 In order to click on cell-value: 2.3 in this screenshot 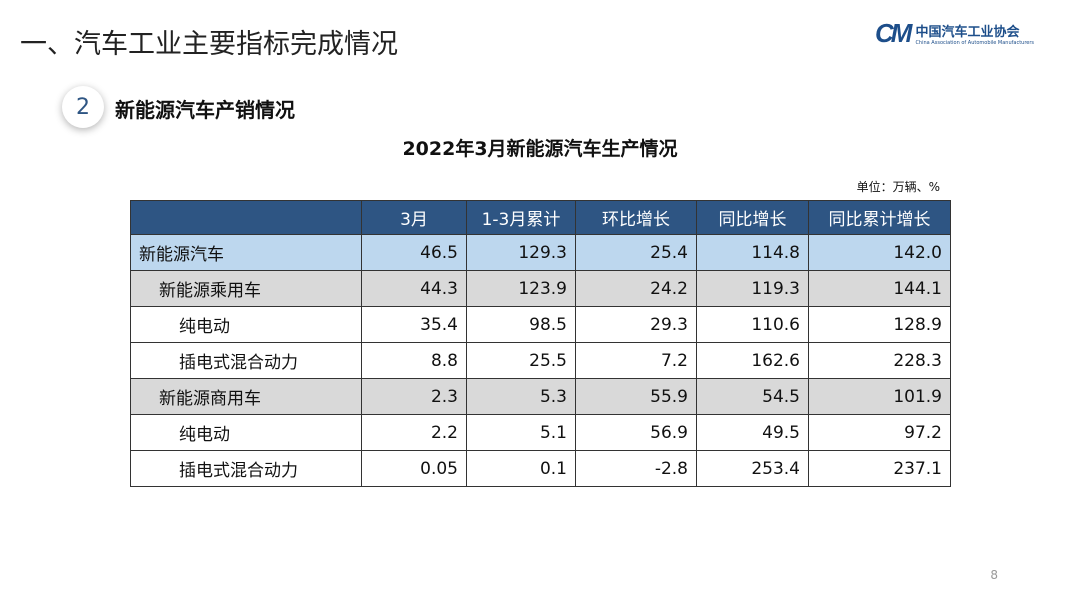, I will do `click(414, 396)`.